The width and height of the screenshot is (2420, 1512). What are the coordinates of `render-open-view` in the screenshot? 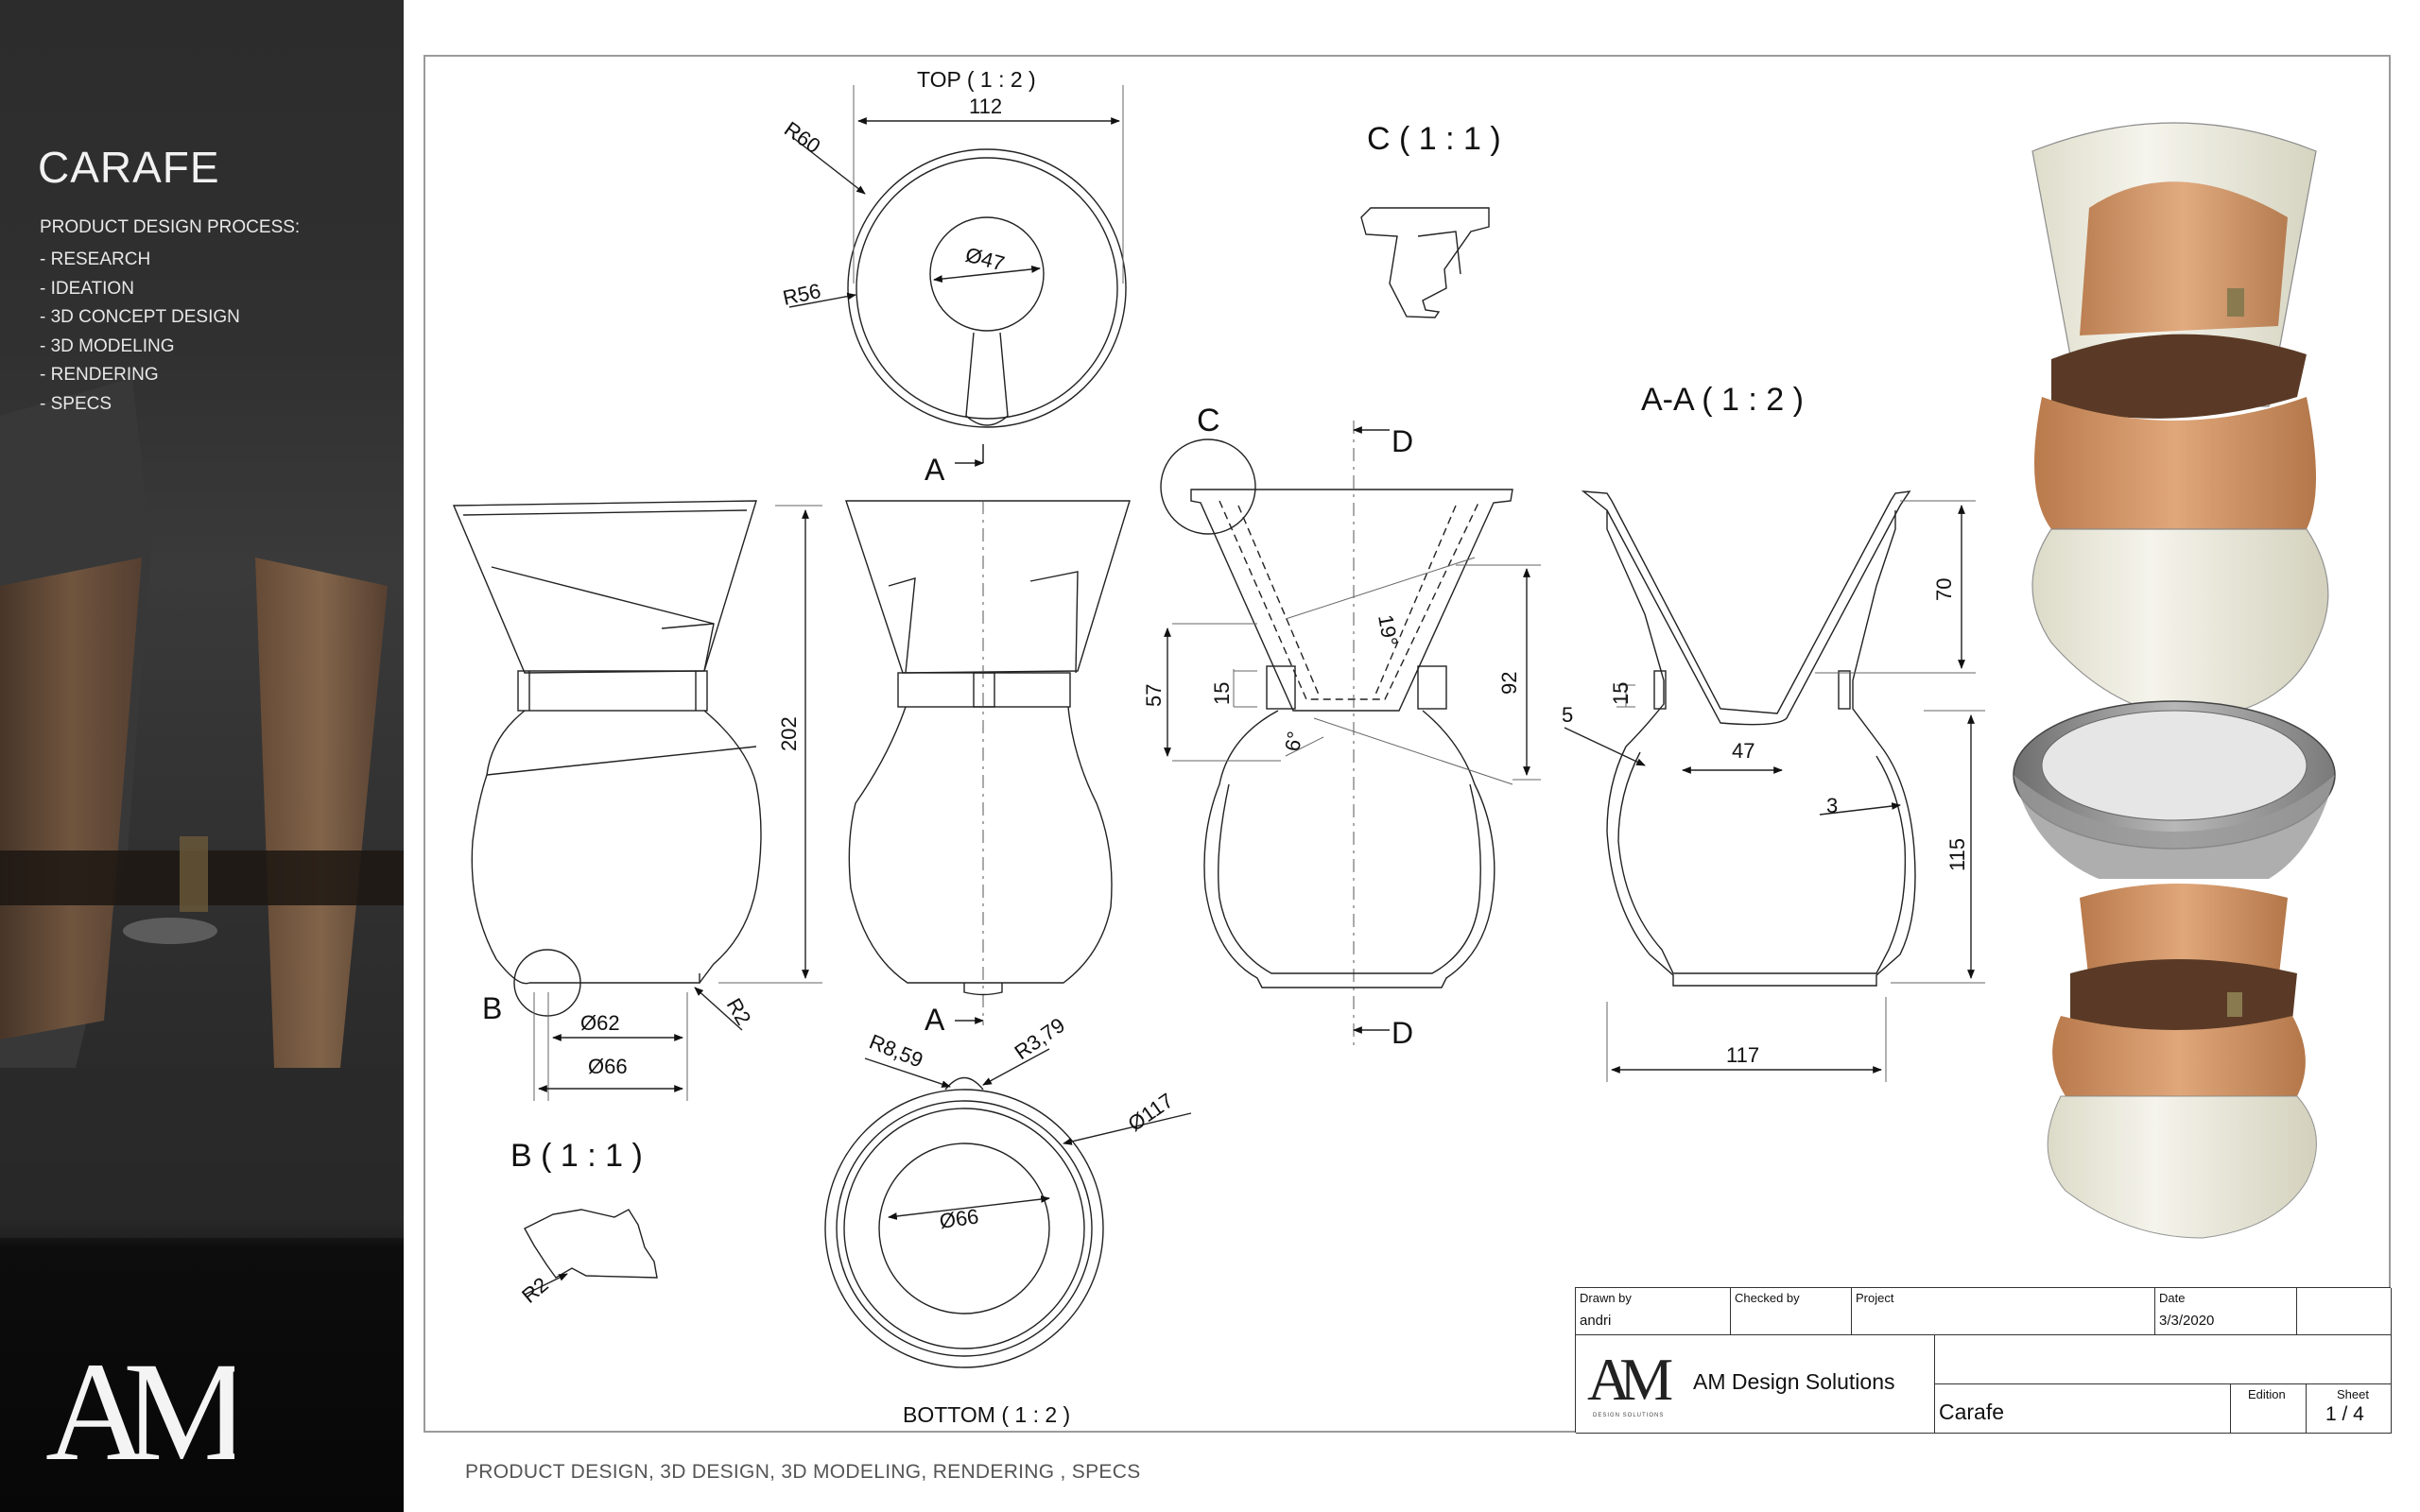 It's located at (2174, 969).